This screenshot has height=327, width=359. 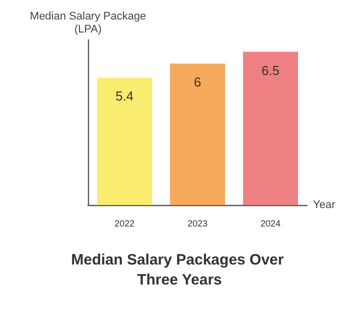 I want to click on x-axis-title: Year, so click(x=324, y=205).